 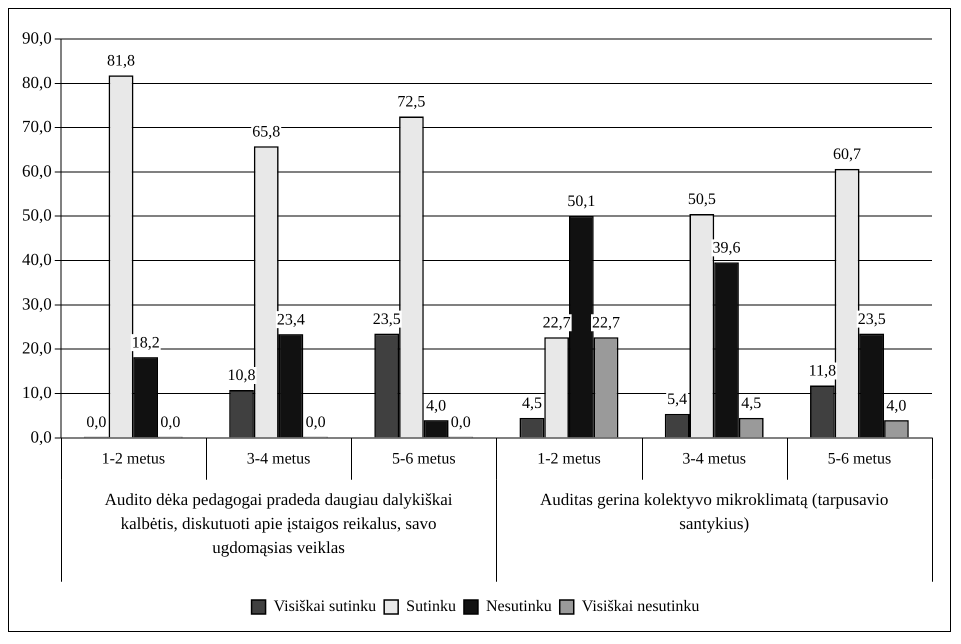 I want to click on y-tick-label: 70,0, so click(x=37, y=126).